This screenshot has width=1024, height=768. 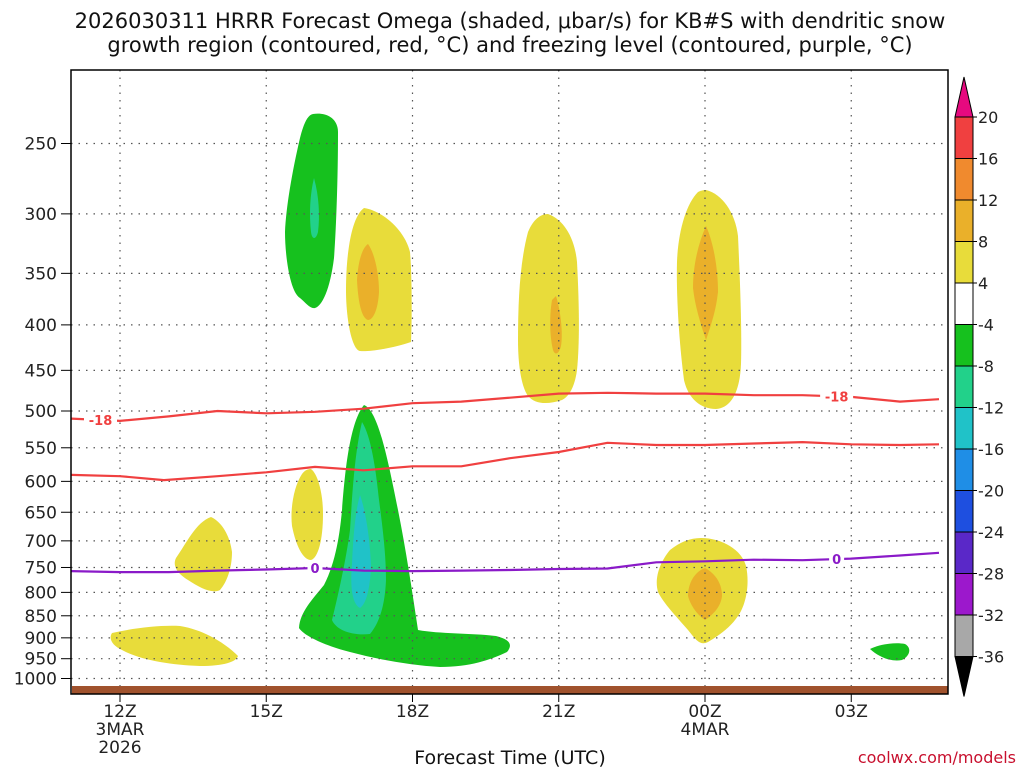 What do you see at coordinates (988, 200) in the screenshot?
I see `colorbar-label: 12` at bounding box center [988, 200].